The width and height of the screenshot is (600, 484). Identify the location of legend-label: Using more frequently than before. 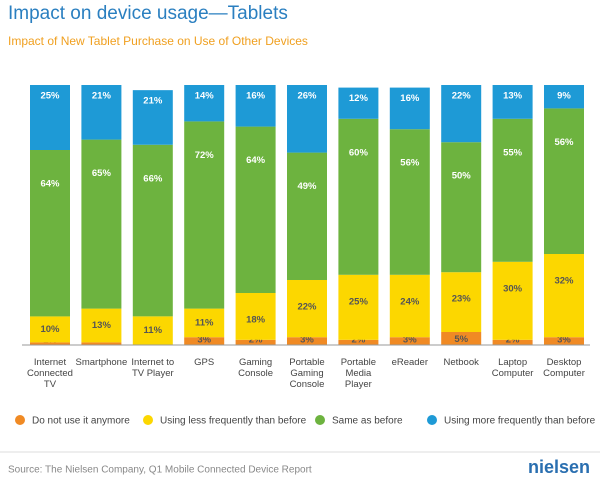
(520, 421).